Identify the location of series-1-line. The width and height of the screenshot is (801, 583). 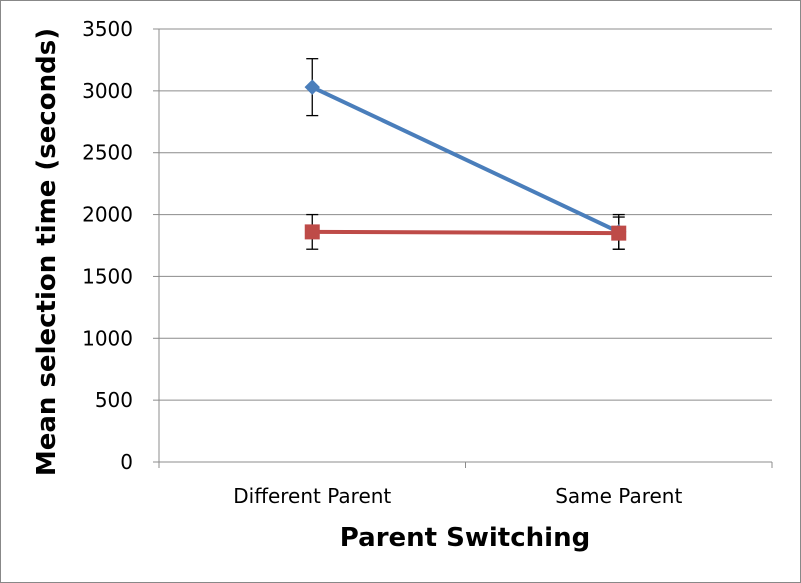
(465, 159).